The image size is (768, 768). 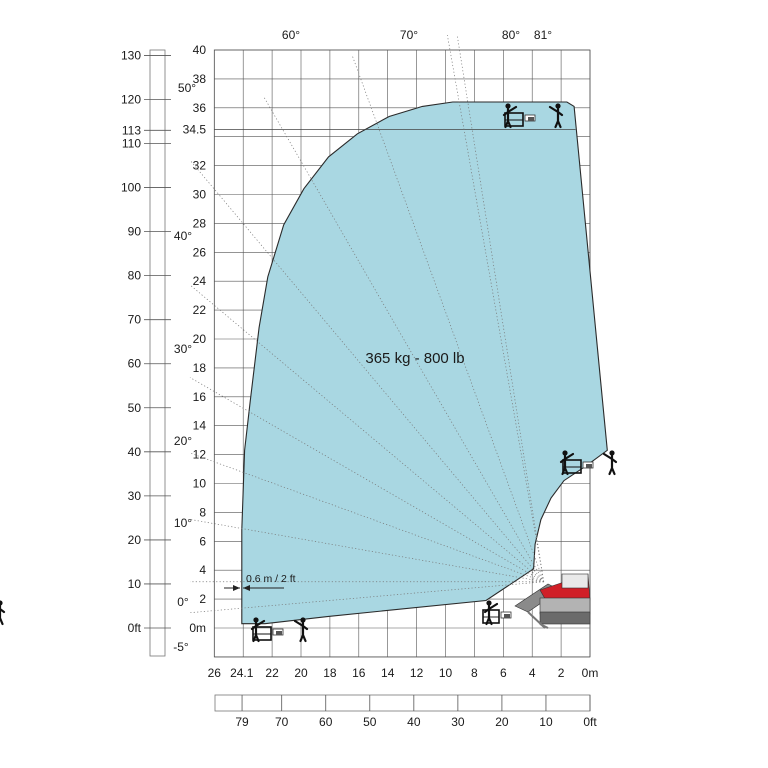 I want to click on track, so click(x=565, y=618).